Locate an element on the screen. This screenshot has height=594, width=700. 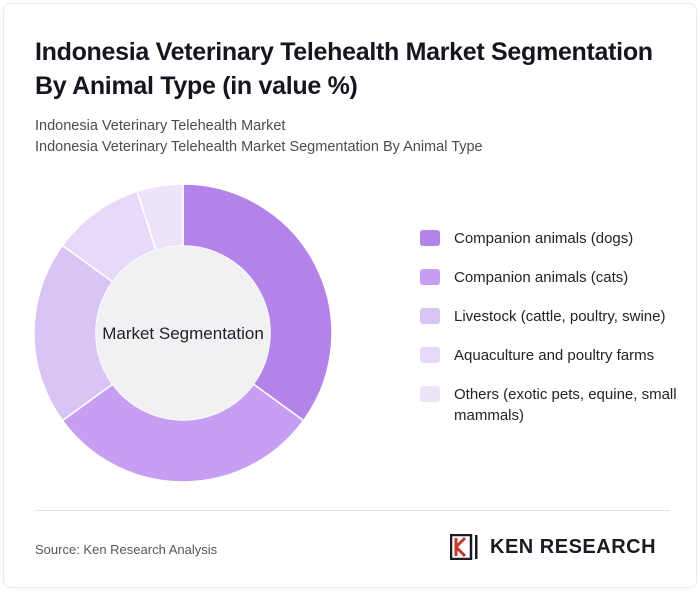
legend-item-livestock: Livestock (cattle, poultry, swine) is located at coordinates (549, 316).